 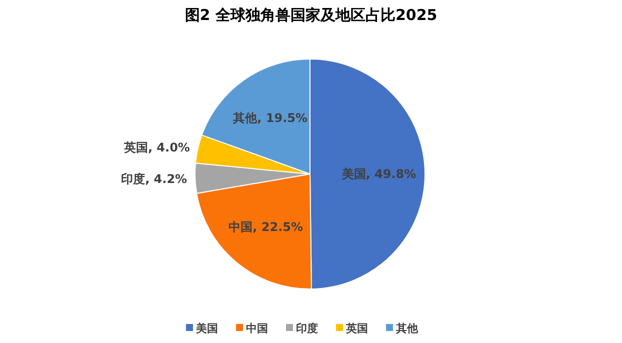 What do you see at coordinates (270, 117) in the screenshot?
I see `data-label: 其他, 19.5%` at bounding box center [270, 117].